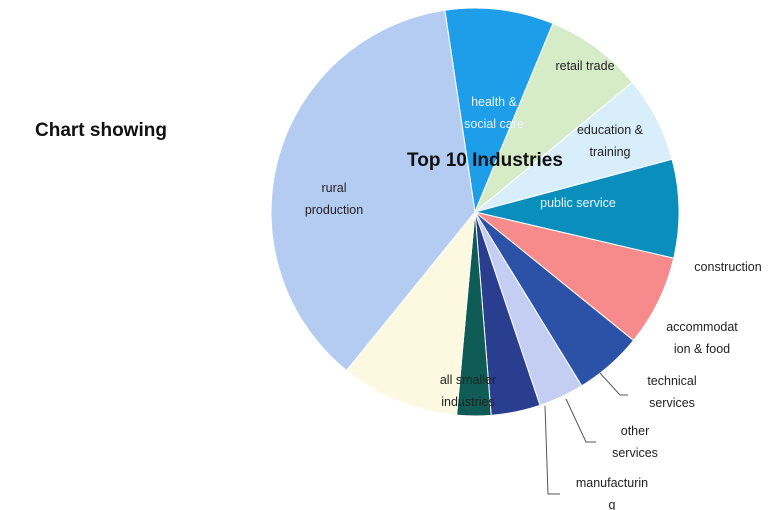 This screenshot has height=510, width=775. I want to click on chart-title: Top 10 Industries, so click(485, 160).